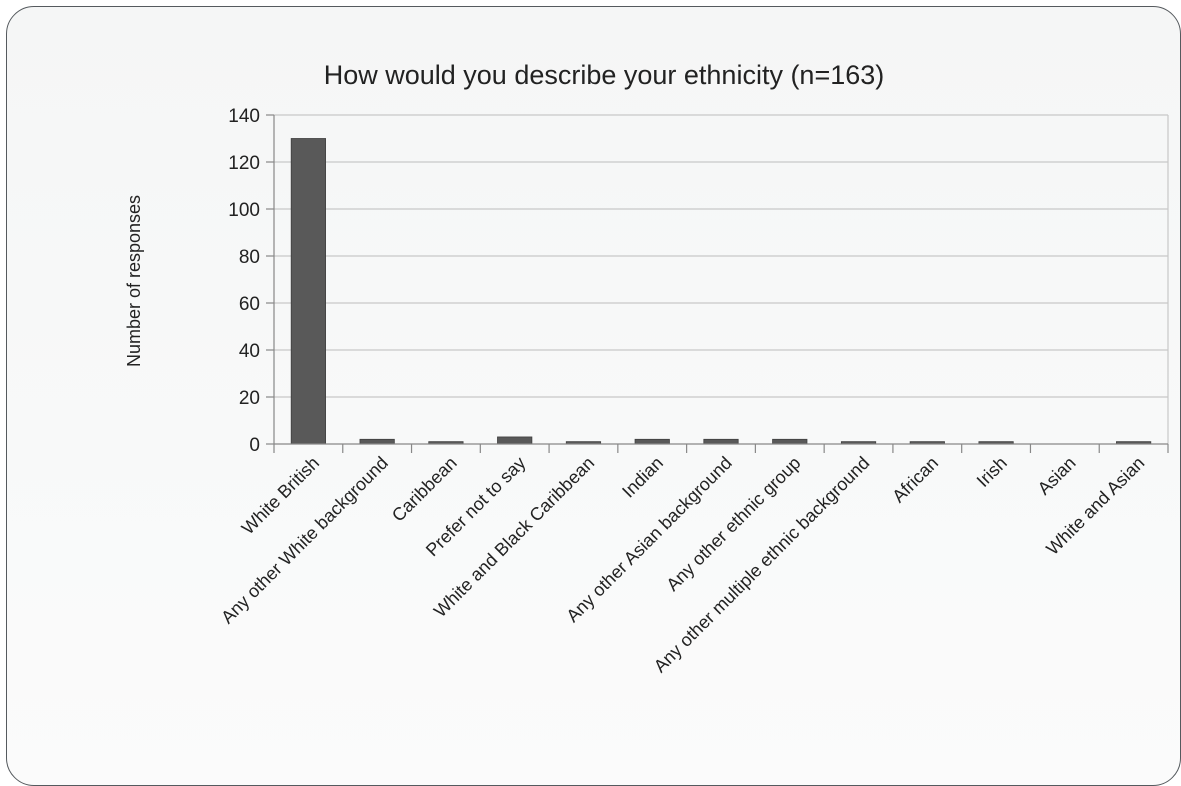 The width and height of the screenshot is (1181, 786). Describe the element at coordinates (1057, 476) in the screenshot. I see `x-category-label: Asian` at that location.